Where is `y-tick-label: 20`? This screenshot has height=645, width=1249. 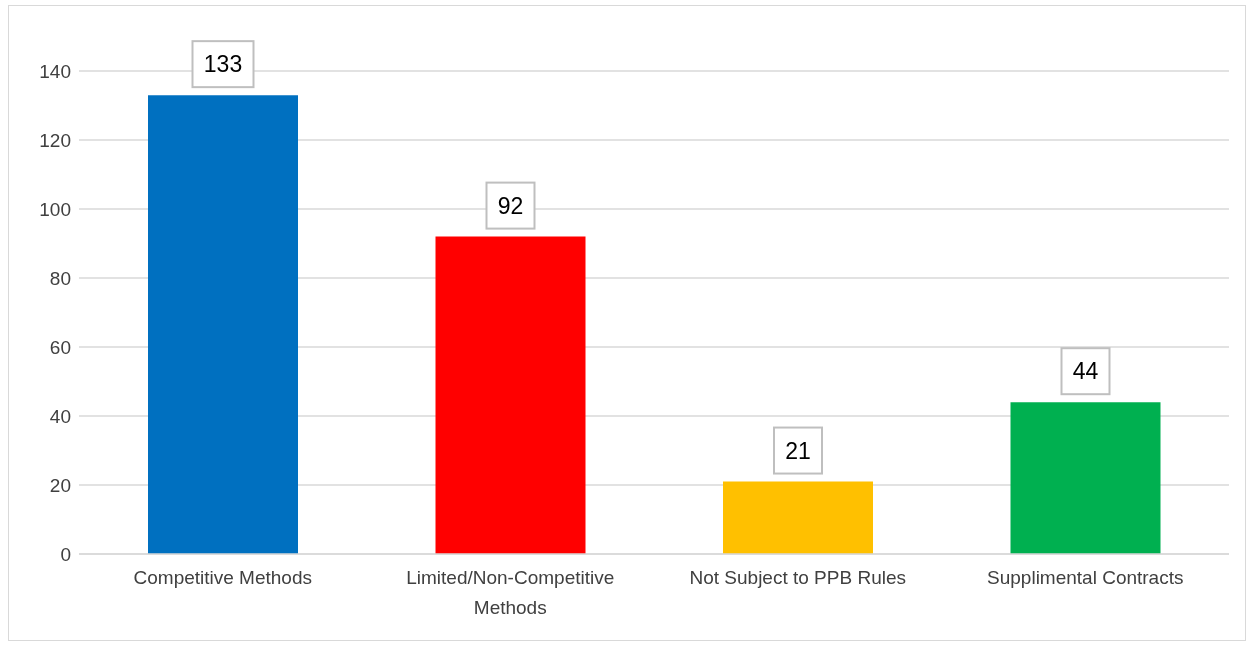
y-tick-label: 20 is located at coordinates (60, 485).